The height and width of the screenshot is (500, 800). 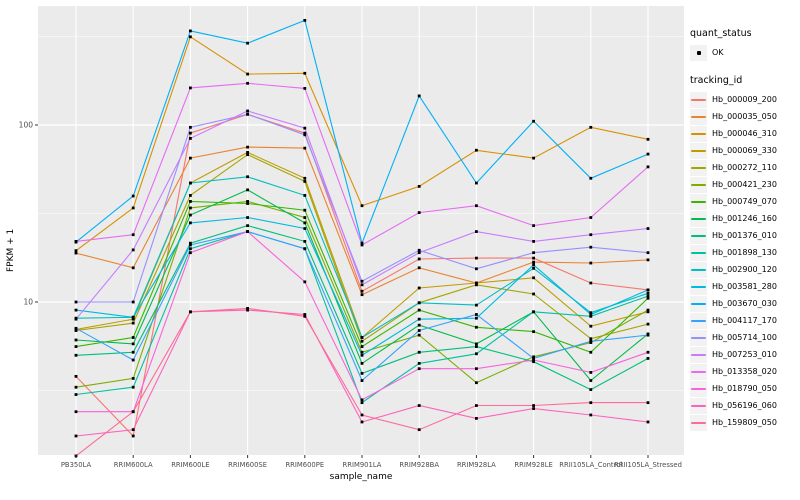 What do you see at coordinates (744, 52) in the screenshot?
I see `legend-item-ok: OK` at bounding box center [744, 52].